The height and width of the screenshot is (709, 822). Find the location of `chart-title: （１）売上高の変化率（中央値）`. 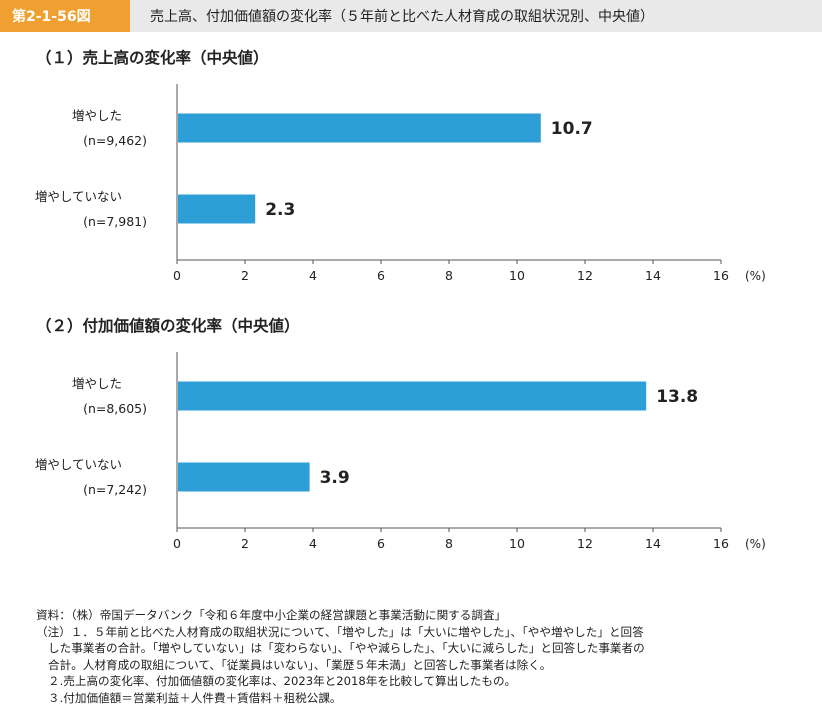

chart-title: （１）売上高の変化率（中央値） is located at coordinates (152, 57).